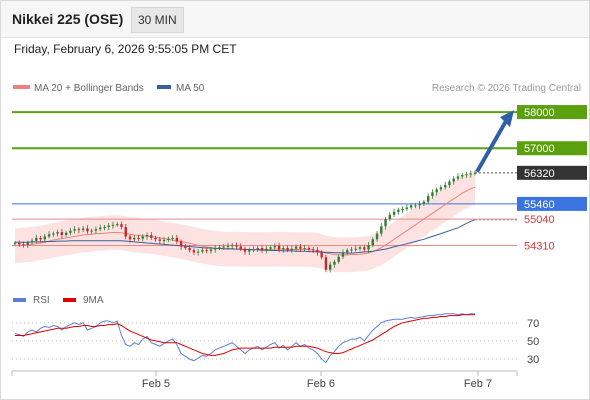 The image size is (590, 400). I want to click on level-label-box-resistance, so click(552, 112).